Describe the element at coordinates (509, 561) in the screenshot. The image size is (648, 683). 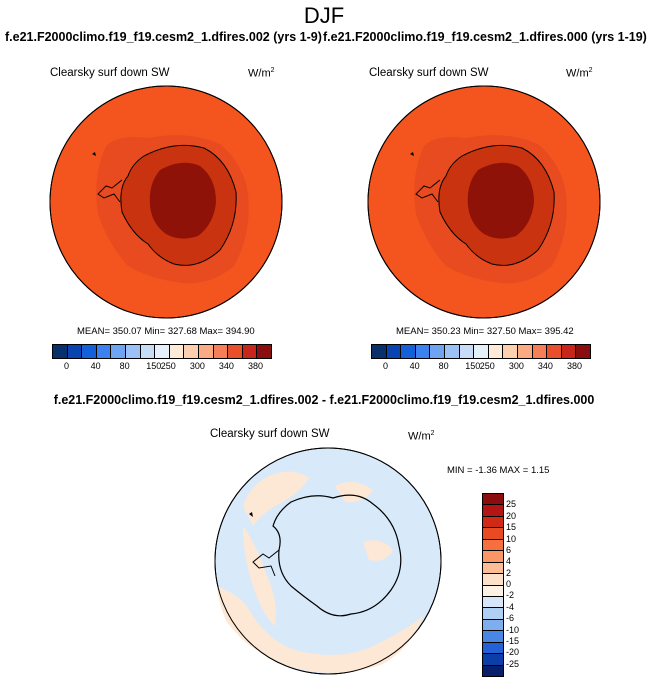
I see `colorbar-tick-label: 4` at that location.